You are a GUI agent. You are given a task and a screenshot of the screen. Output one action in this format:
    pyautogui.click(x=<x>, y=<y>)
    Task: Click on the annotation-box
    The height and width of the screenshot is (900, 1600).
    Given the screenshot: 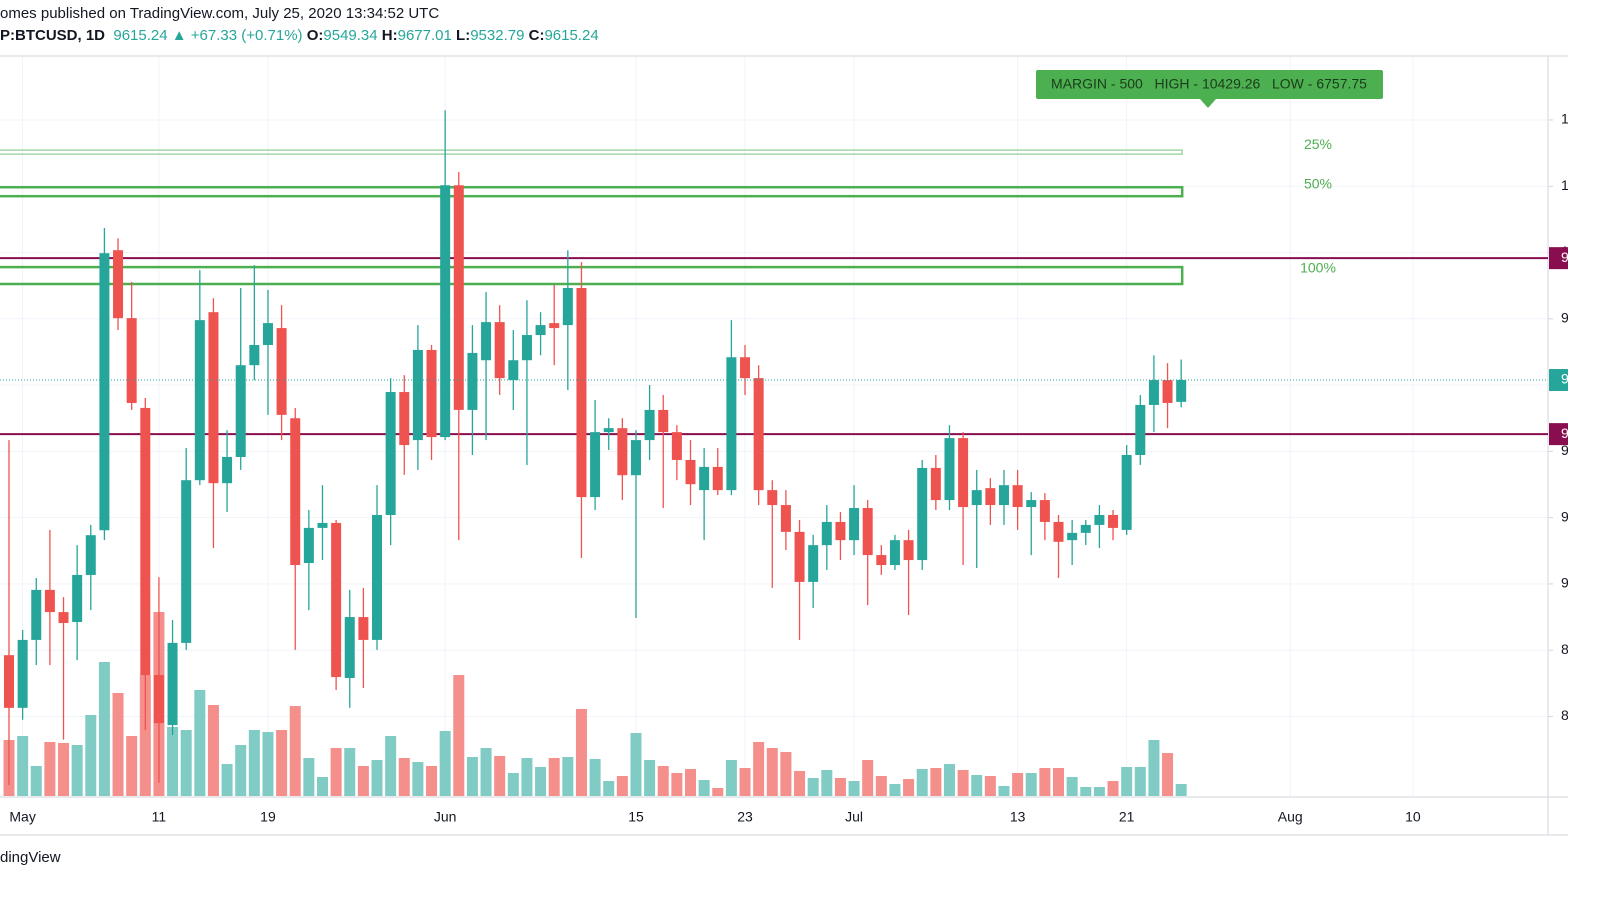 What is the action you would take?
    pyautogui.click(x=1209, y=84)
    